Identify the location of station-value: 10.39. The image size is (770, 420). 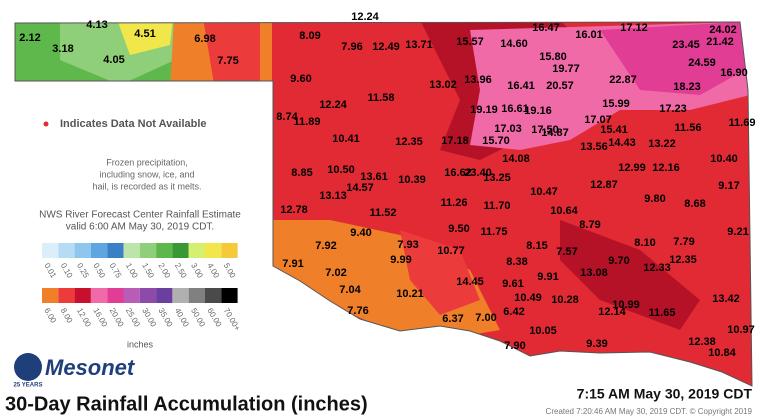
(412, 180).